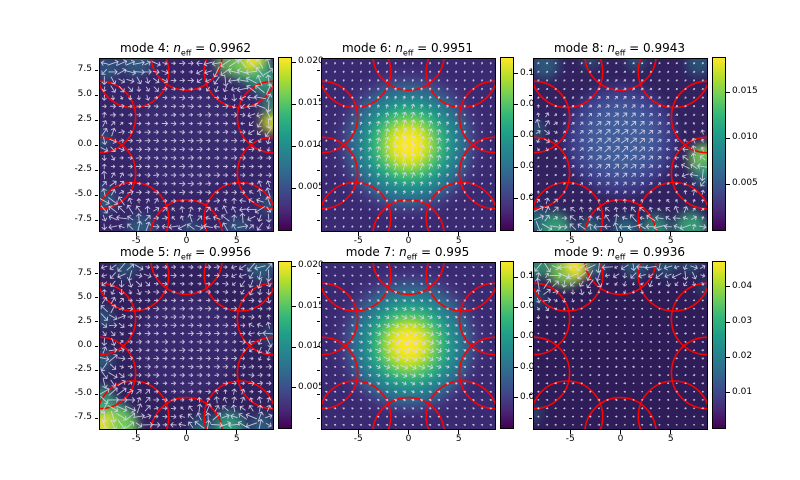 Image resolution: width=800 pixels, height=480 pixels. What do you see at coordinates (570, 241) in the screenshot?
I see `x-tick-label: -5` at bounding box center [570, 241].